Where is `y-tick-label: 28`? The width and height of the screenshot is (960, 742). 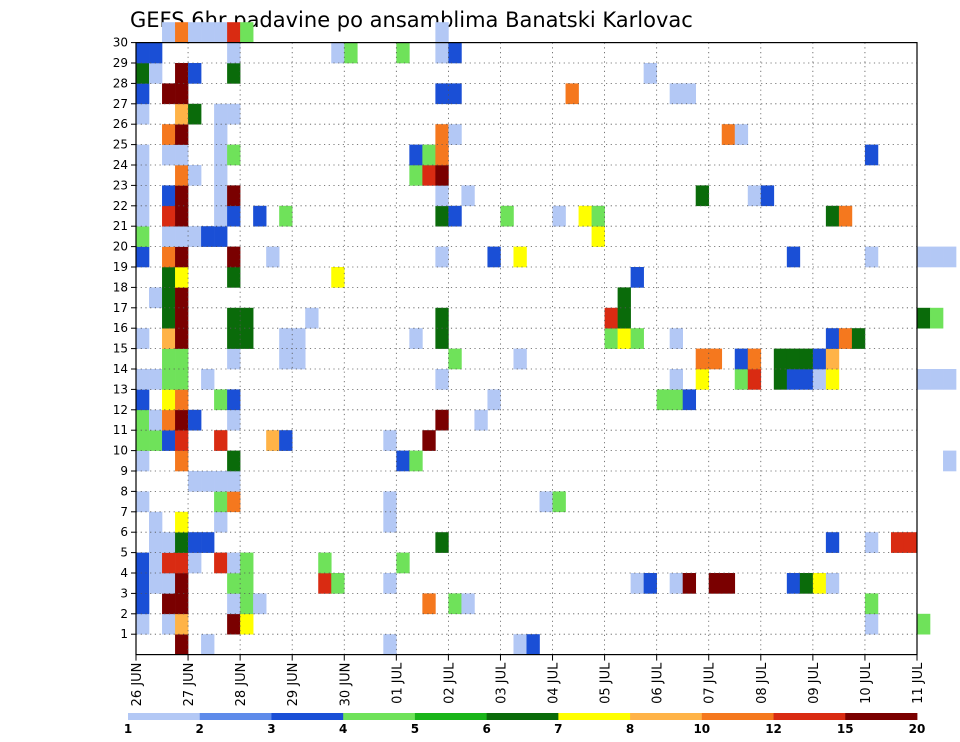 y-tick-label: 28 is located at coordinates (120, 83).